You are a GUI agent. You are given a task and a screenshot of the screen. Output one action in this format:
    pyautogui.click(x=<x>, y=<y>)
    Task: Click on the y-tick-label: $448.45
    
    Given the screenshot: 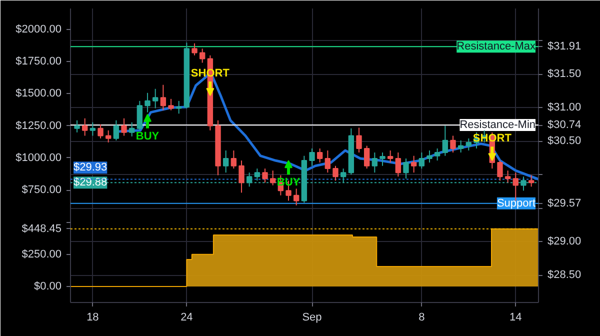 What is the action you would take?
    pyautogui.click(x=42, y=228)
    